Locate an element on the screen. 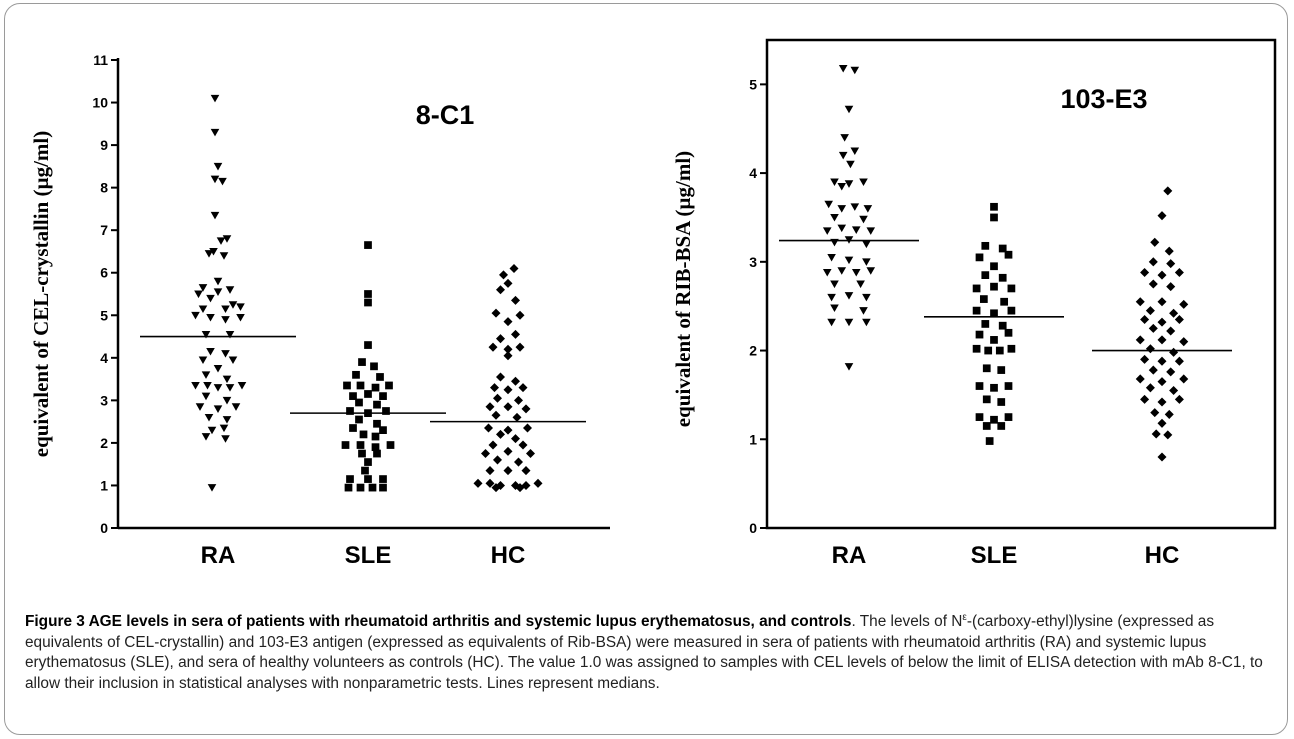 The width and height of the screenshot is (1294, 739). caption-superscript: ε is located at coordinates (964, 617).